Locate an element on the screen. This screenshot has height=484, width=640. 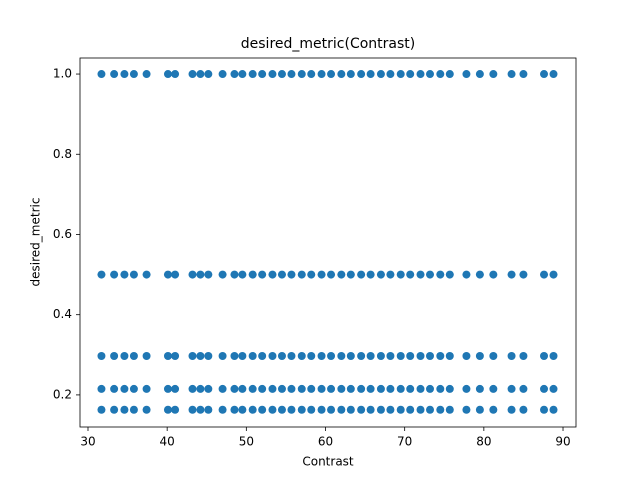
y-tick-label: 1.0 is located at coordinates (62, 74).